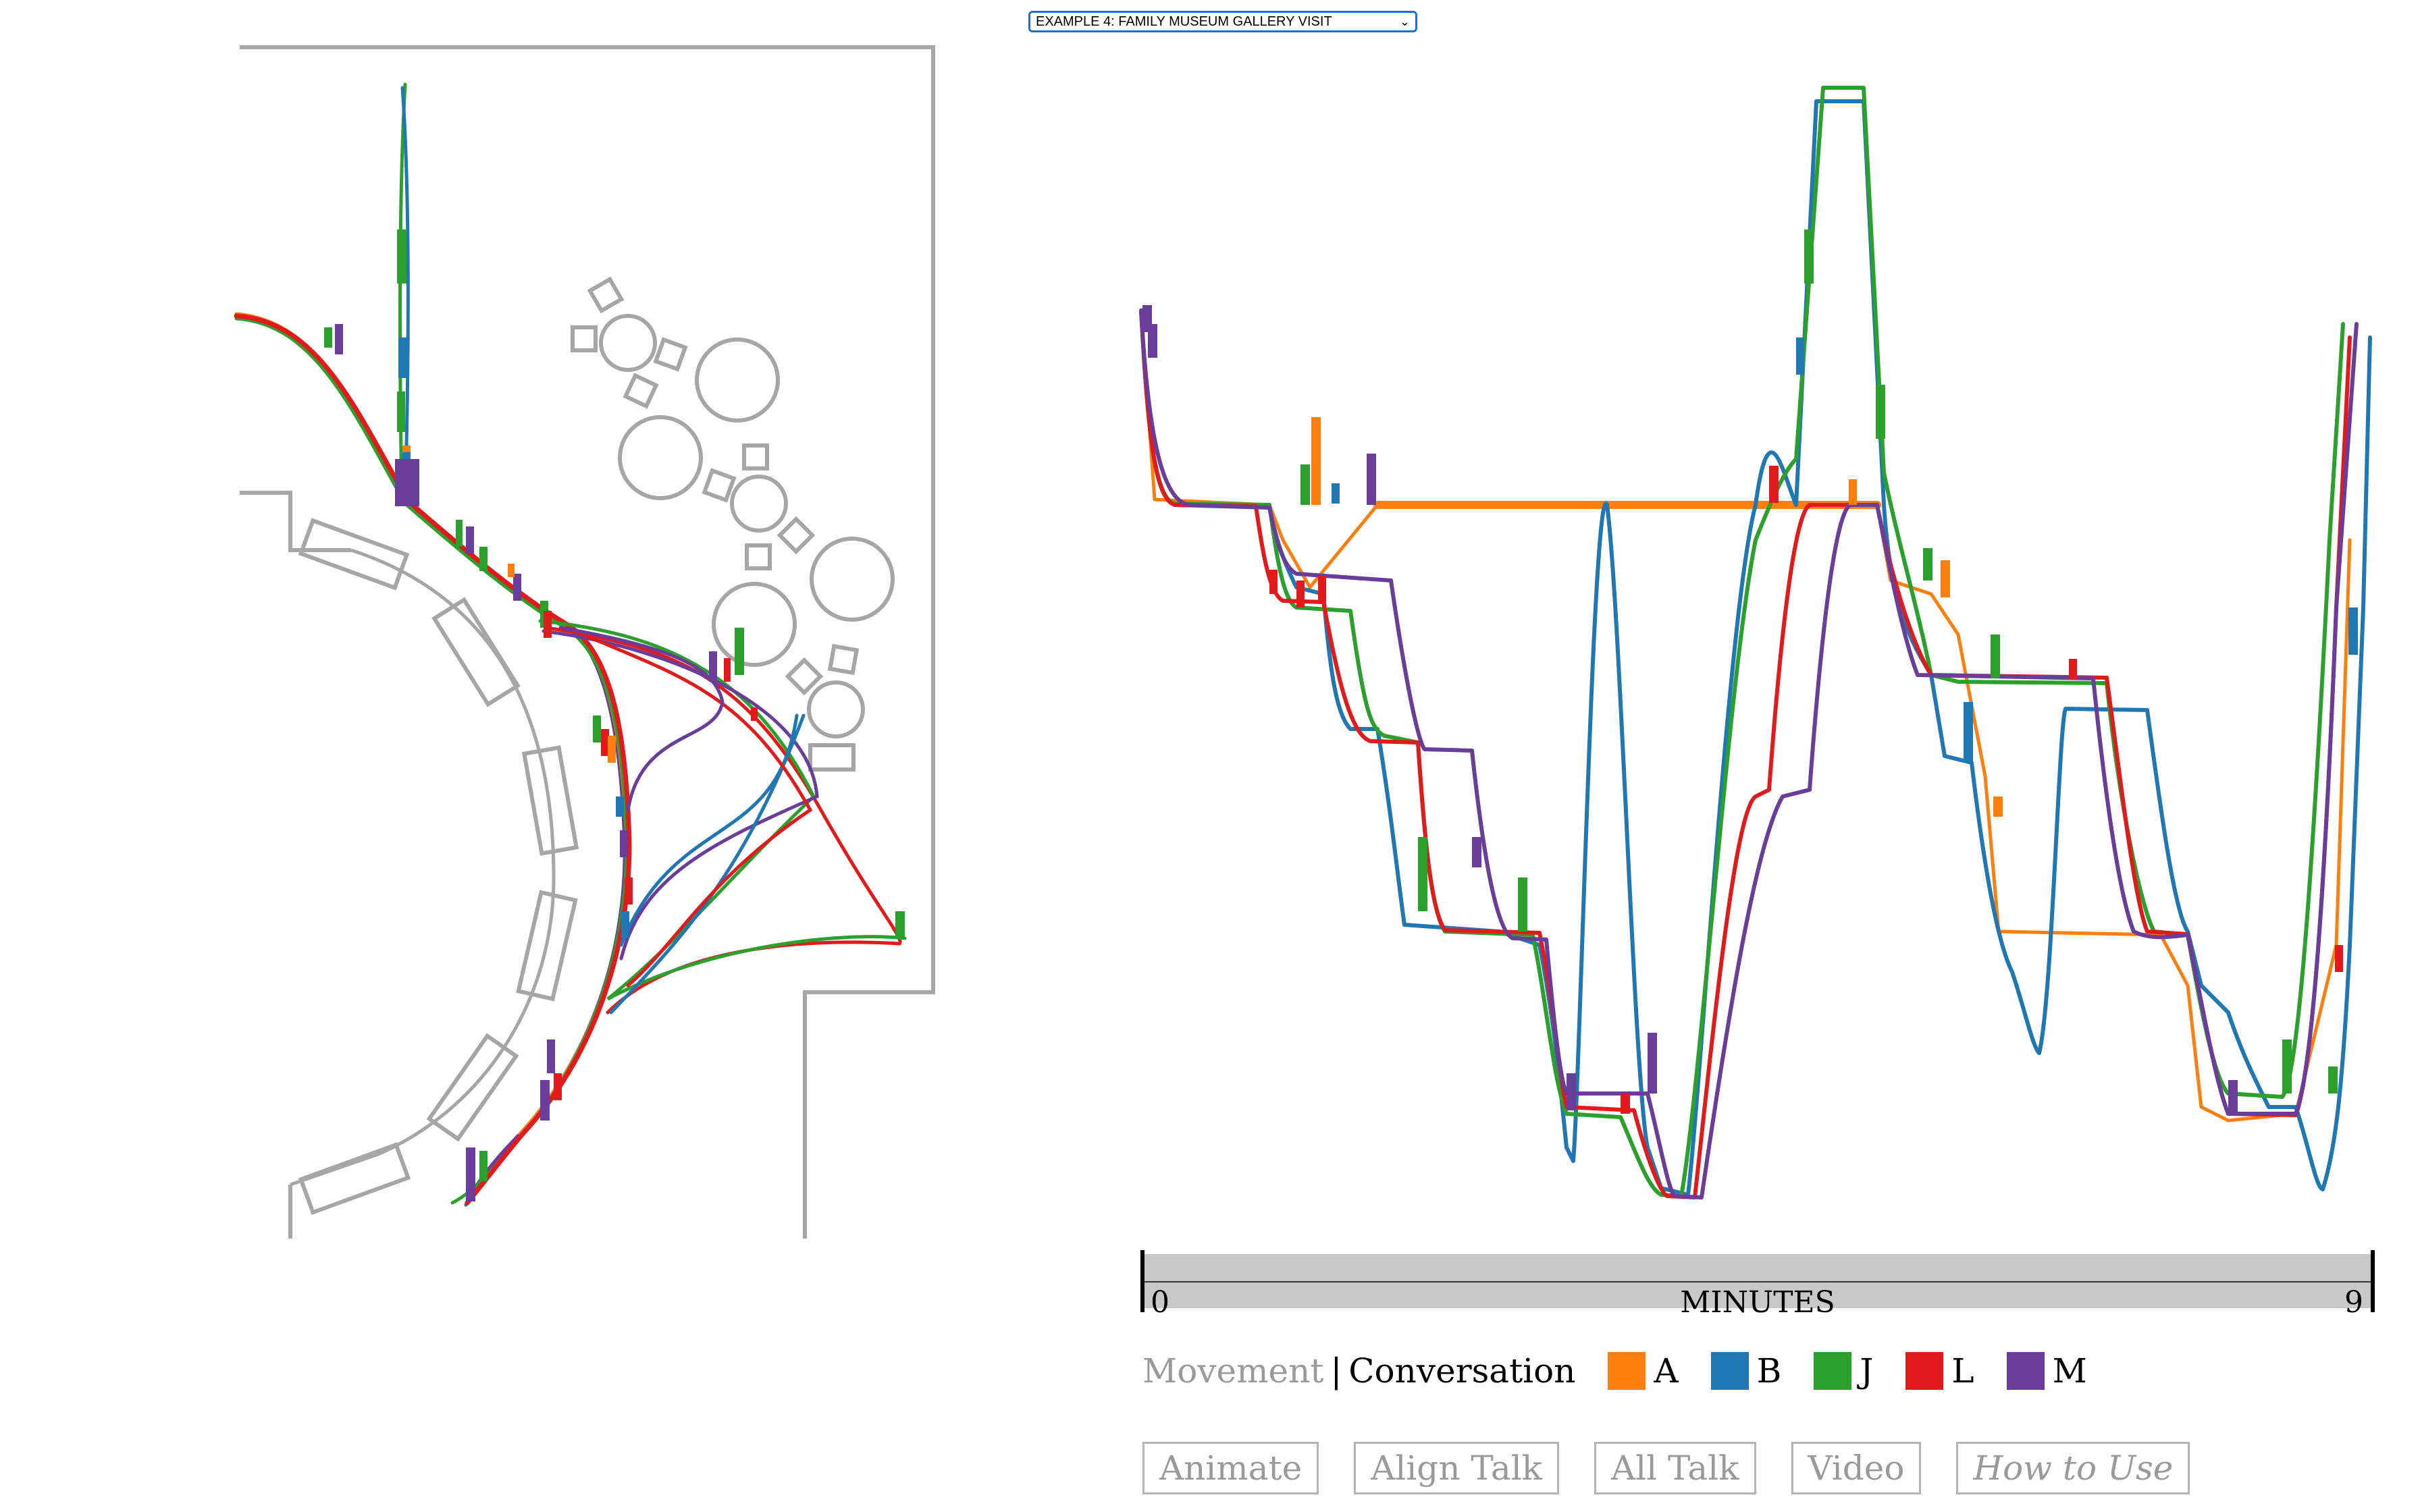 This screenshot has width=2420, height=1512. I want to click on all-talk-button: All Talk, so click(1675, 1468).